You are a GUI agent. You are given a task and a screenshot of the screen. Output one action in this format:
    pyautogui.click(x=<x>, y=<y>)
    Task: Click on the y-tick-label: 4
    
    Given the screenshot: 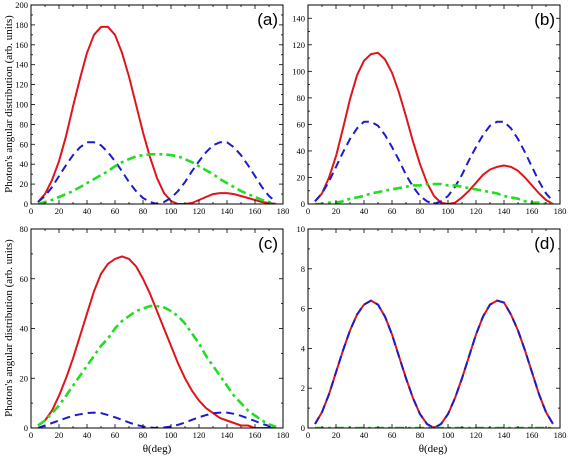 What is the action you would take?
    pyautogui.click(x=303, y=348)
    